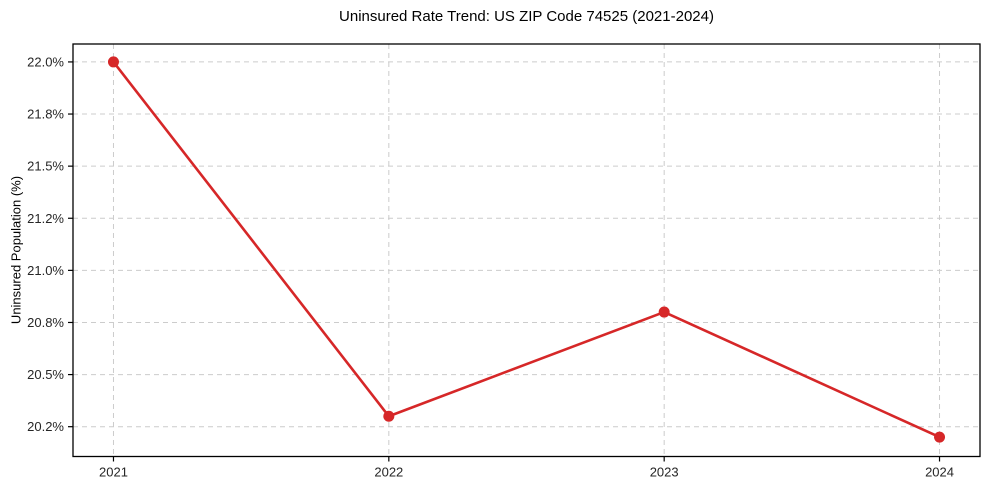  I want to click on x-tick-label: 2022, so click(388, 472).